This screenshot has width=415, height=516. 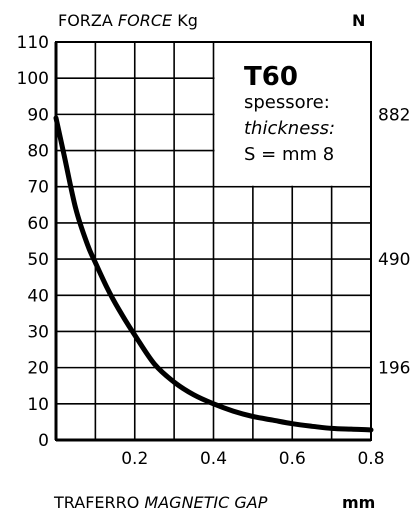 I want to click on y-tick-label: 80, so click(x=38, y=152).